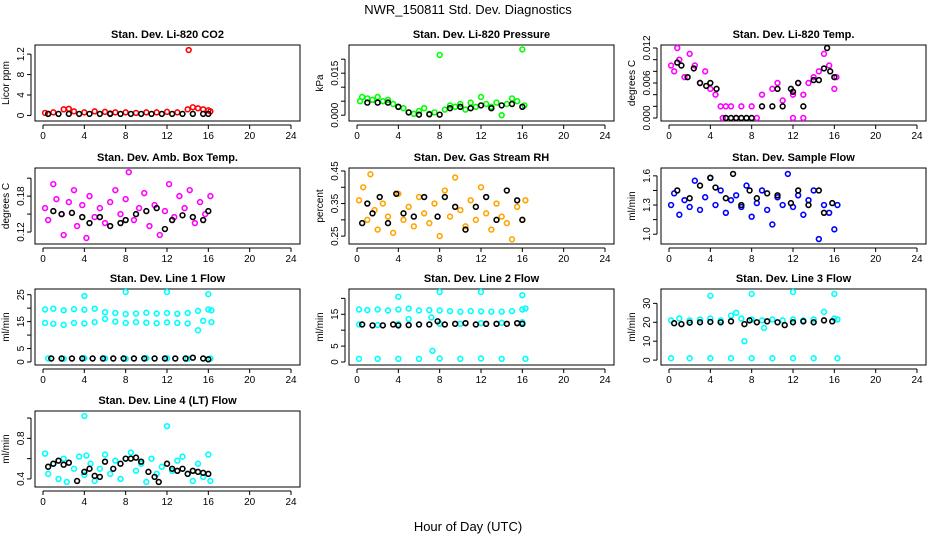 This screenshot has height=540, width=936. What do you see at coordinates (647, 303) in the screenshot?
I see `y-tick-label: 30` at bounding box center [647, 303].